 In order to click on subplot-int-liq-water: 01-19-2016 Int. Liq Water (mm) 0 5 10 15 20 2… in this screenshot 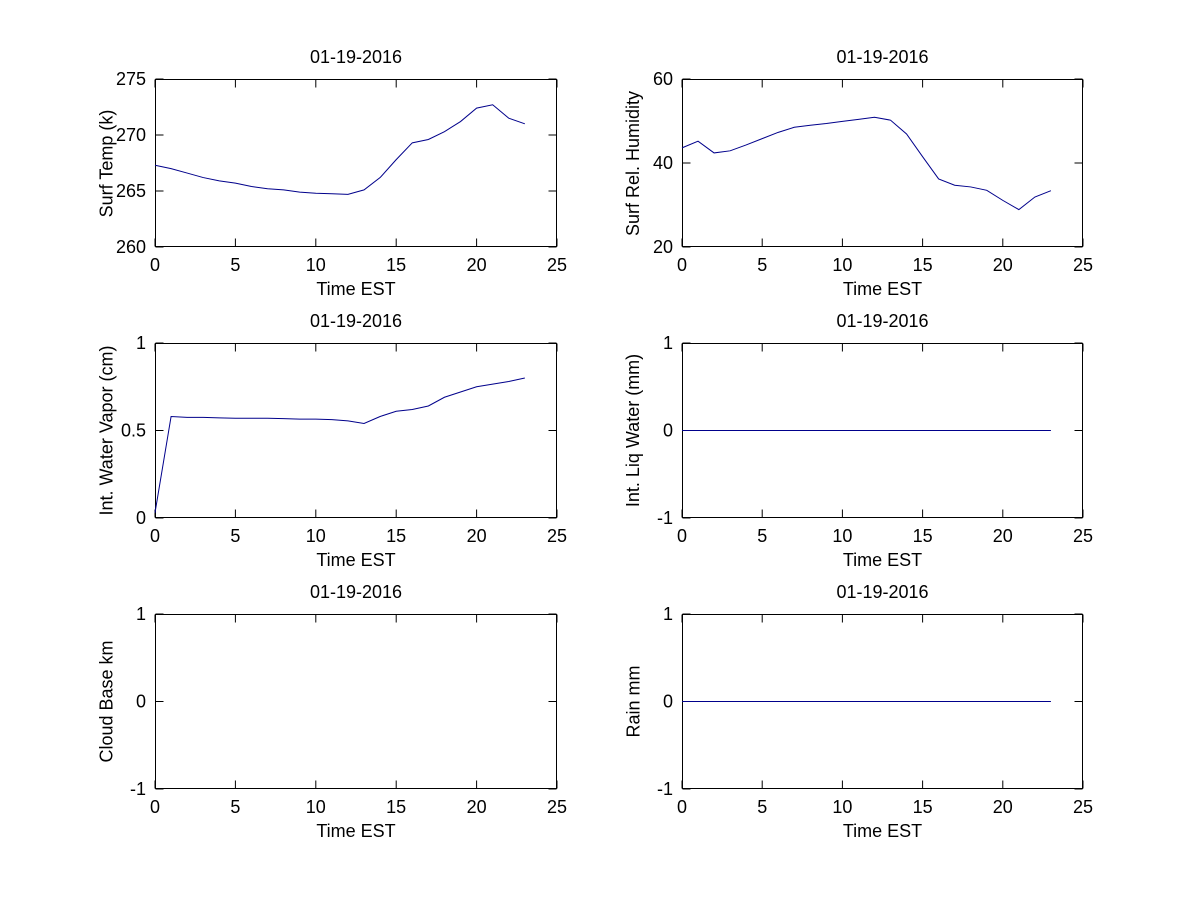, I will do `click(859, 440)`.